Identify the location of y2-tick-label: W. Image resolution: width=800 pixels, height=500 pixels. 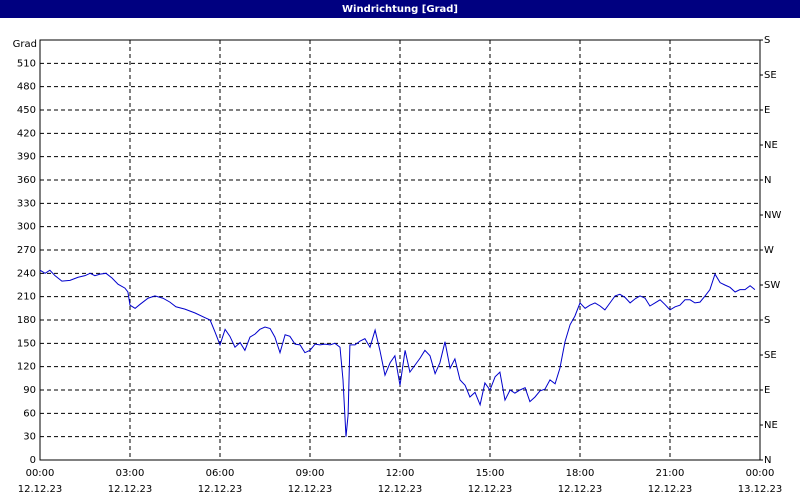
(769, 250).